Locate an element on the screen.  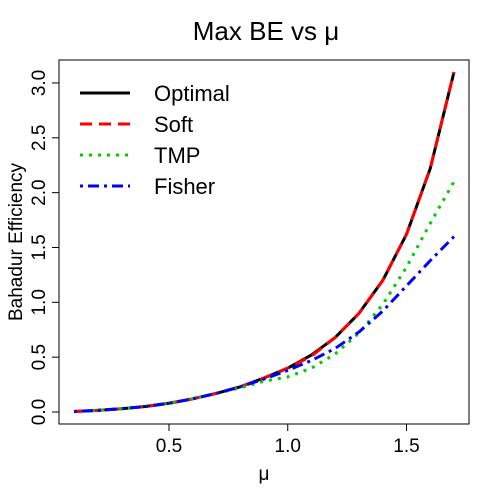
x-tick-label: 1.0 is located at coordinates (288, 446).